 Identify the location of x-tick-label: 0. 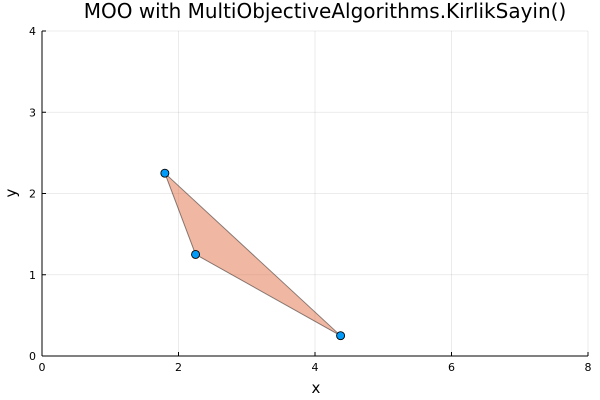
(42, 367).